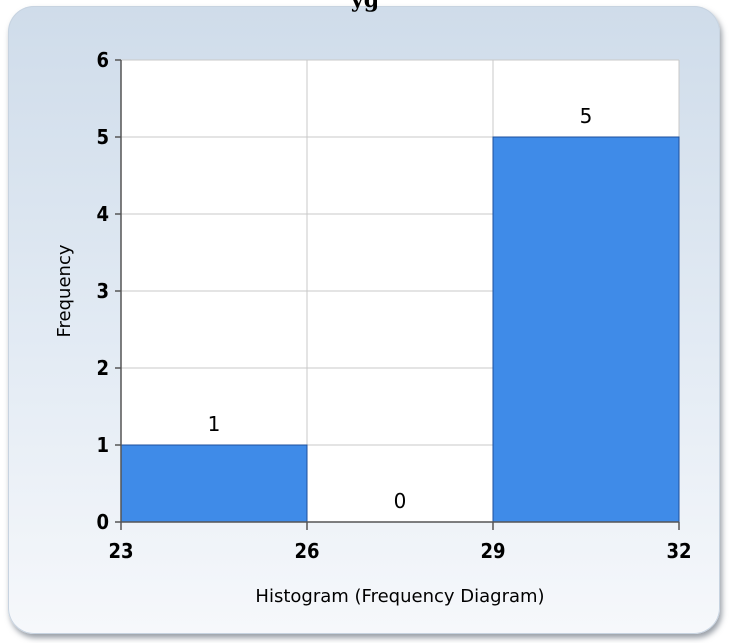 The height and width of the screenshot is (643, 729). What do you see at coordinates (400, 501) in the screenshot?
I see `bar-value-label: 0` at bounding box center [400, 501].